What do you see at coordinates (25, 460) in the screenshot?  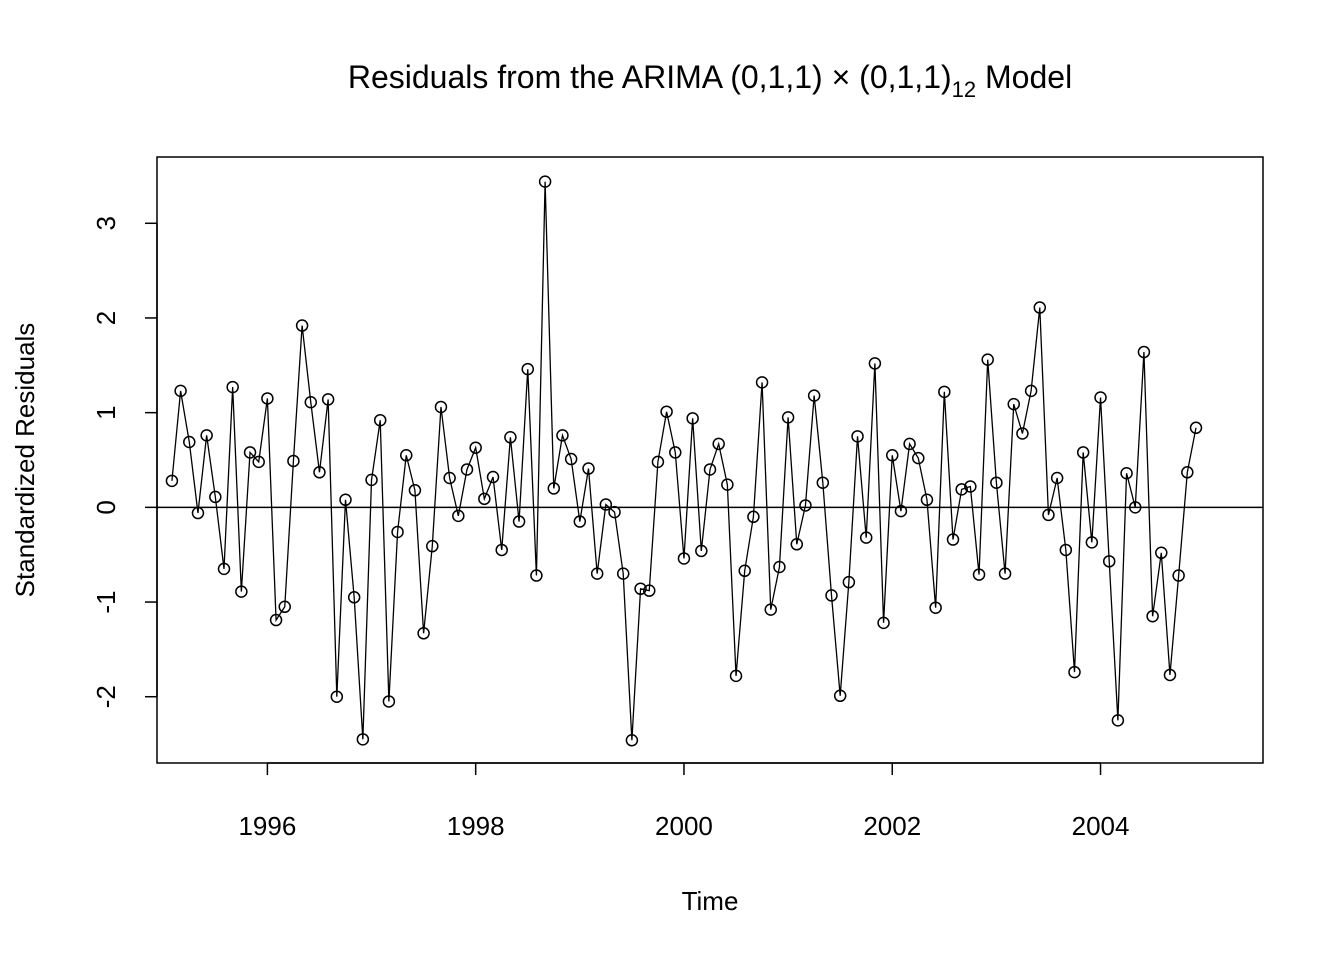 I see `y-axis-label: Standardized Residuals` at bounding box center [25, 460].